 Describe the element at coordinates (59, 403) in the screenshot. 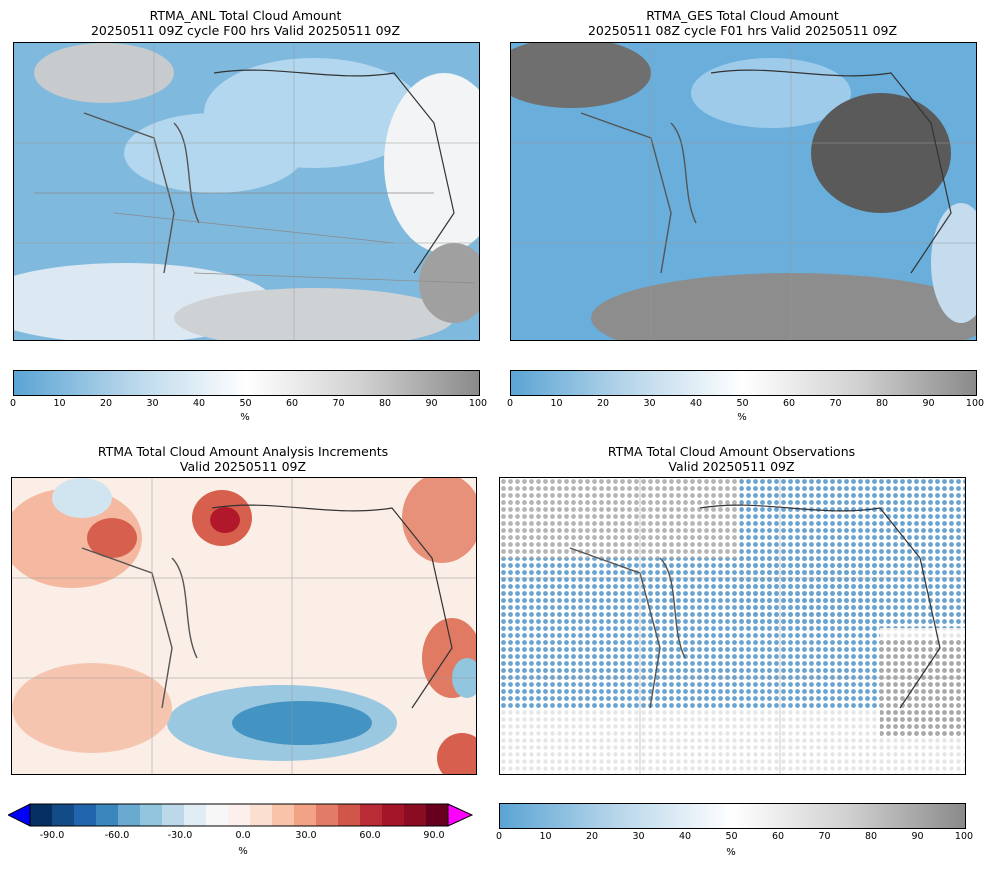

I see `p1-tick: 10` at that location.